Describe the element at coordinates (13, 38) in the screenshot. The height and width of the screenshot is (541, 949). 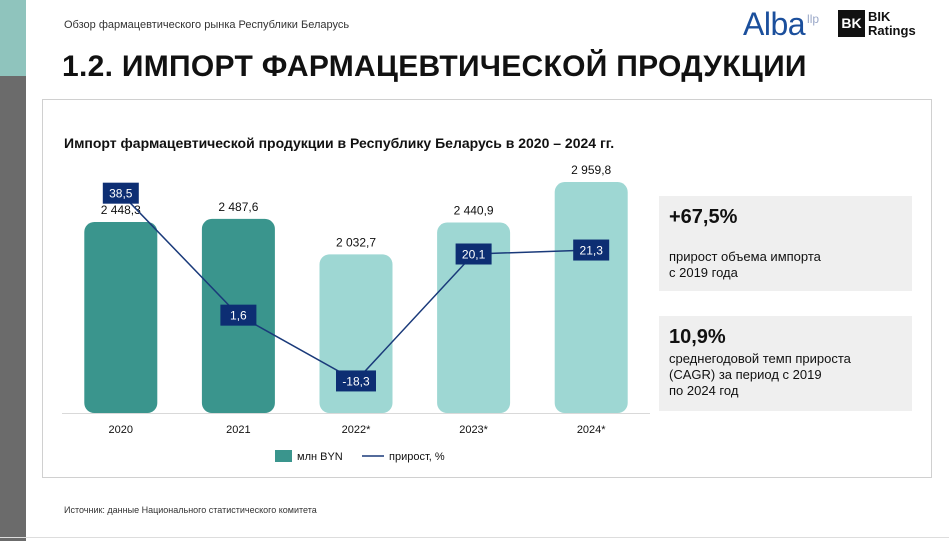
I see `sidebar-accent-top` at that location.